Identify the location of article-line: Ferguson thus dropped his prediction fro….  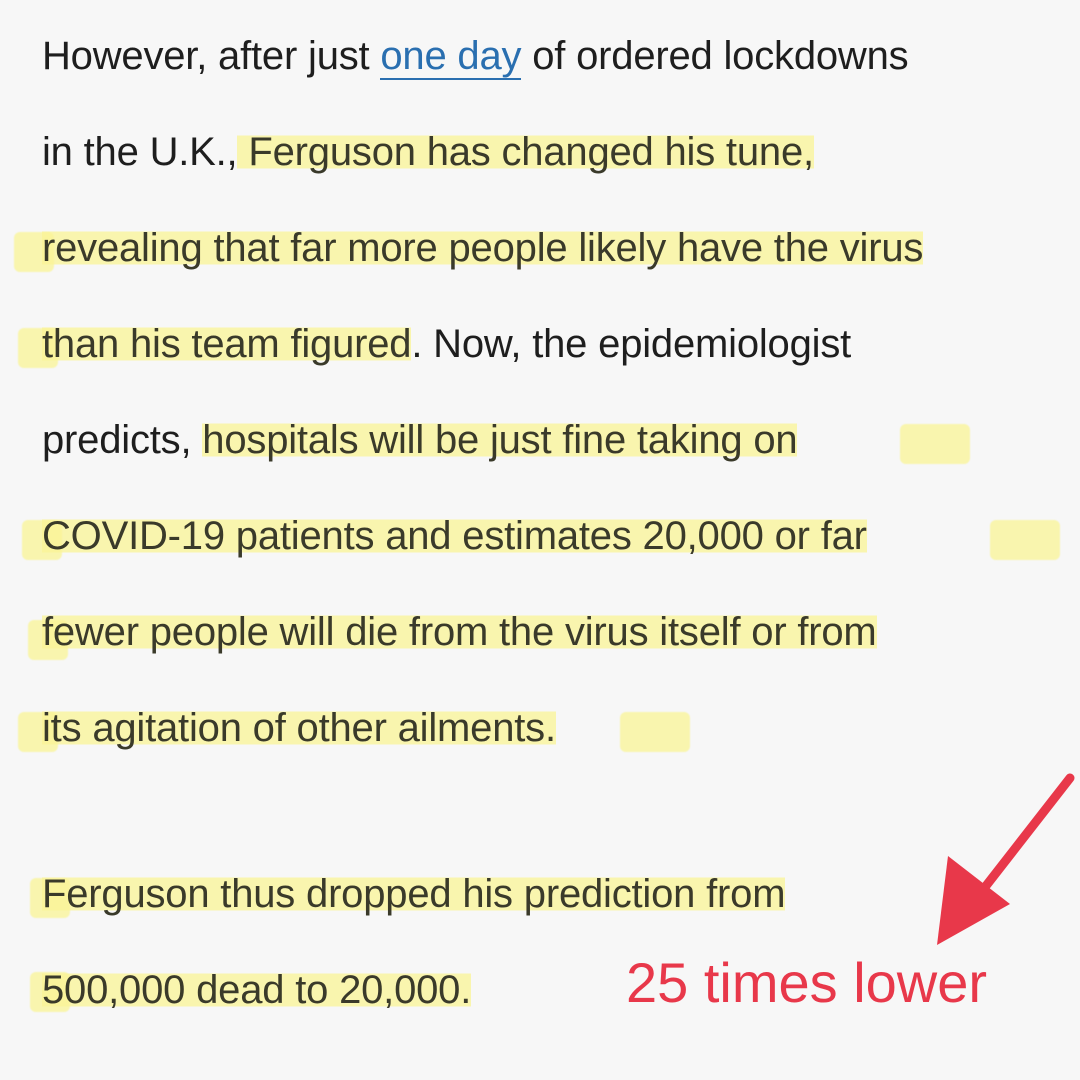
(414, 894).